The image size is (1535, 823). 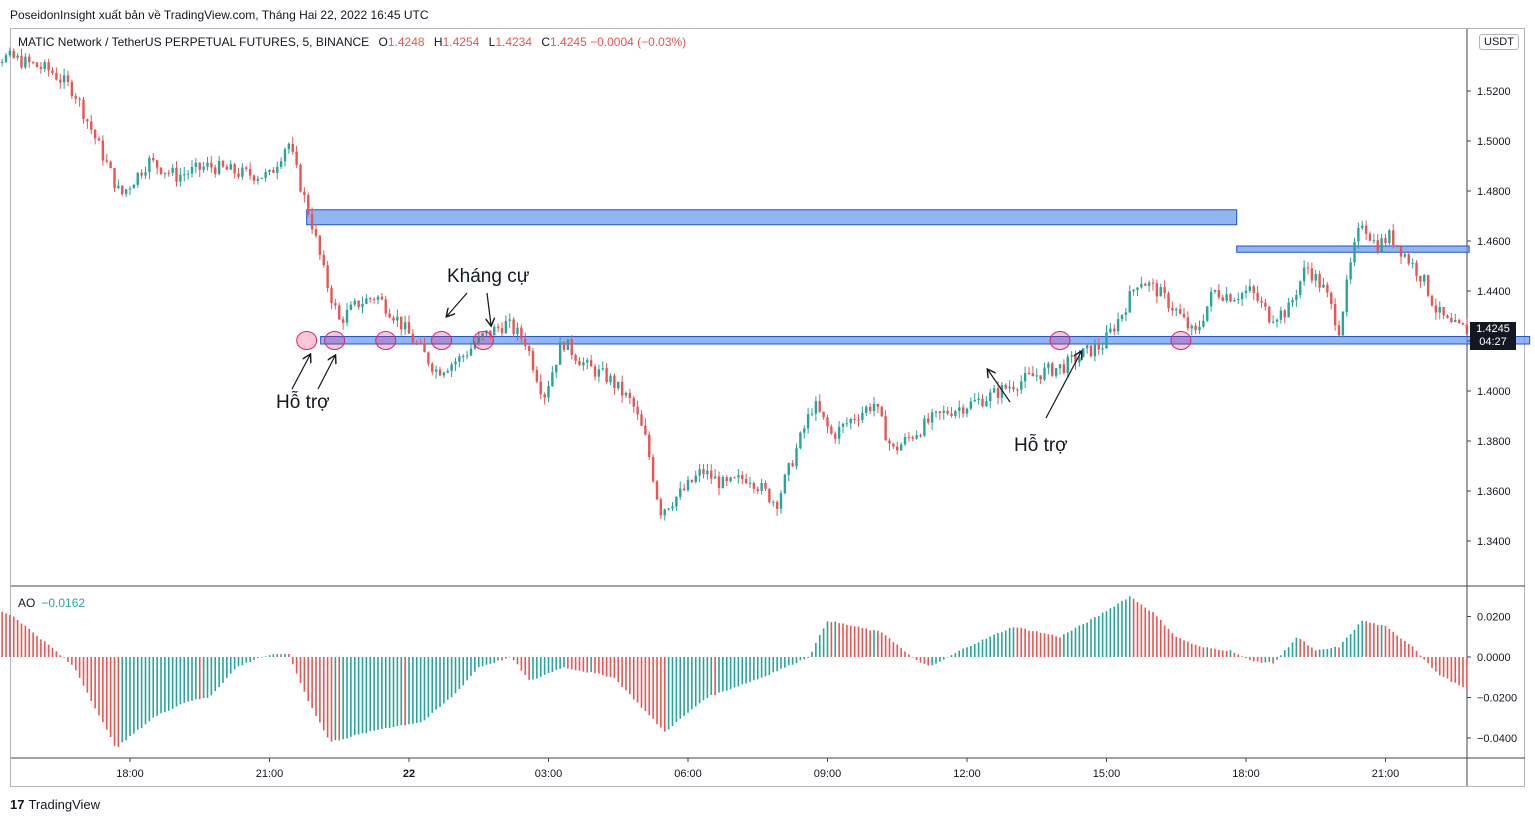 I want to click on price-tick-label: 1.4600, so click(x=1494, y=242).